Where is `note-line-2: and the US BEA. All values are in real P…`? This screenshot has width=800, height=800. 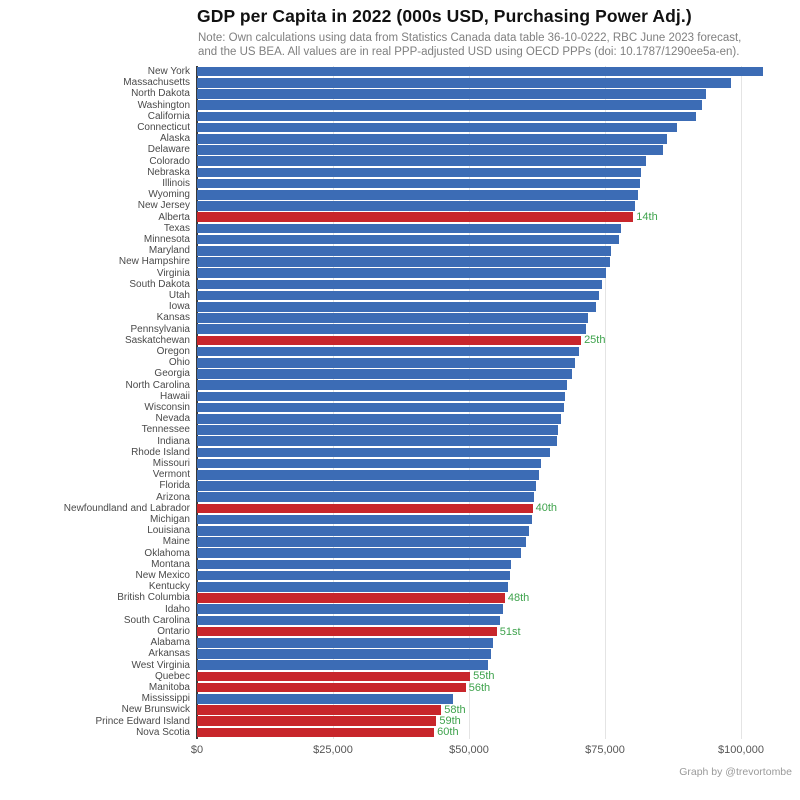
note-line-2: and the US BEA. All values are in real P… is located at coordinates (469, 52).